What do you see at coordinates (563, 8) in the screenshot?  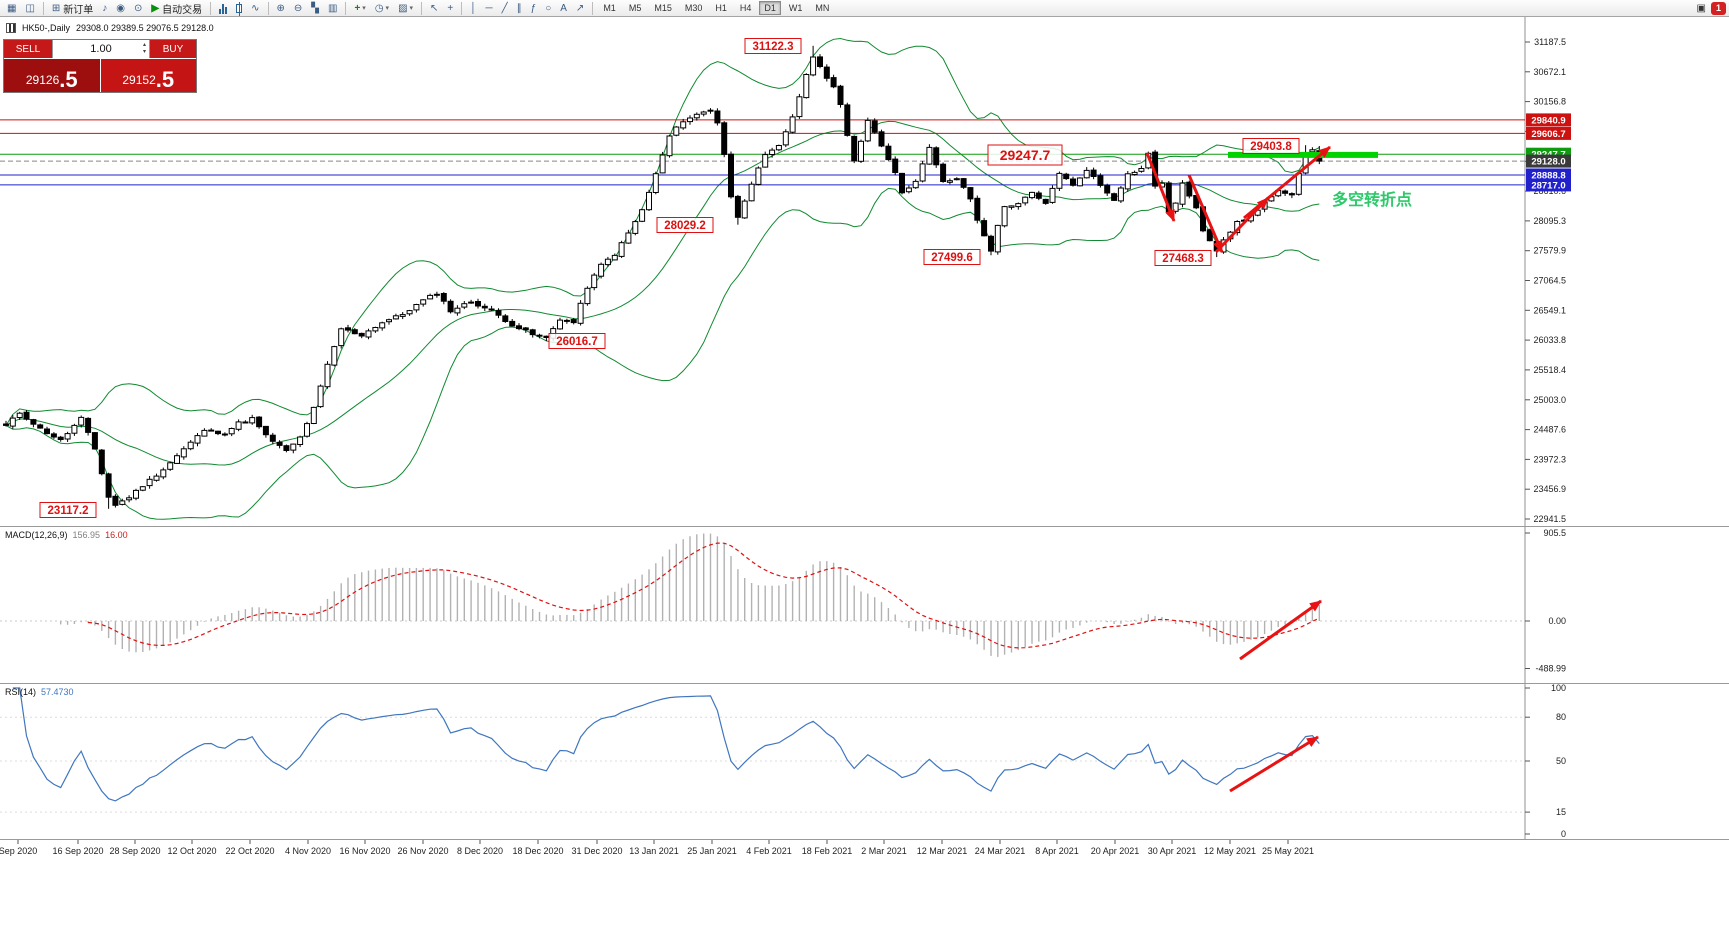 I see `text-icon: A` at bounding box center [563, 8].